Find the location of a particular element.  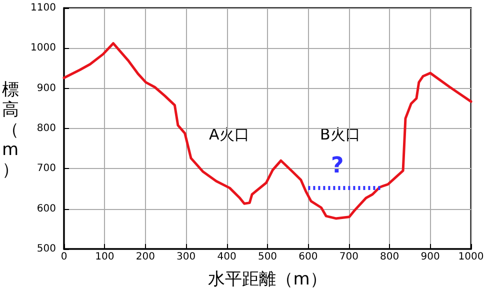

annotation: ? is located at coordinates (337, 166).